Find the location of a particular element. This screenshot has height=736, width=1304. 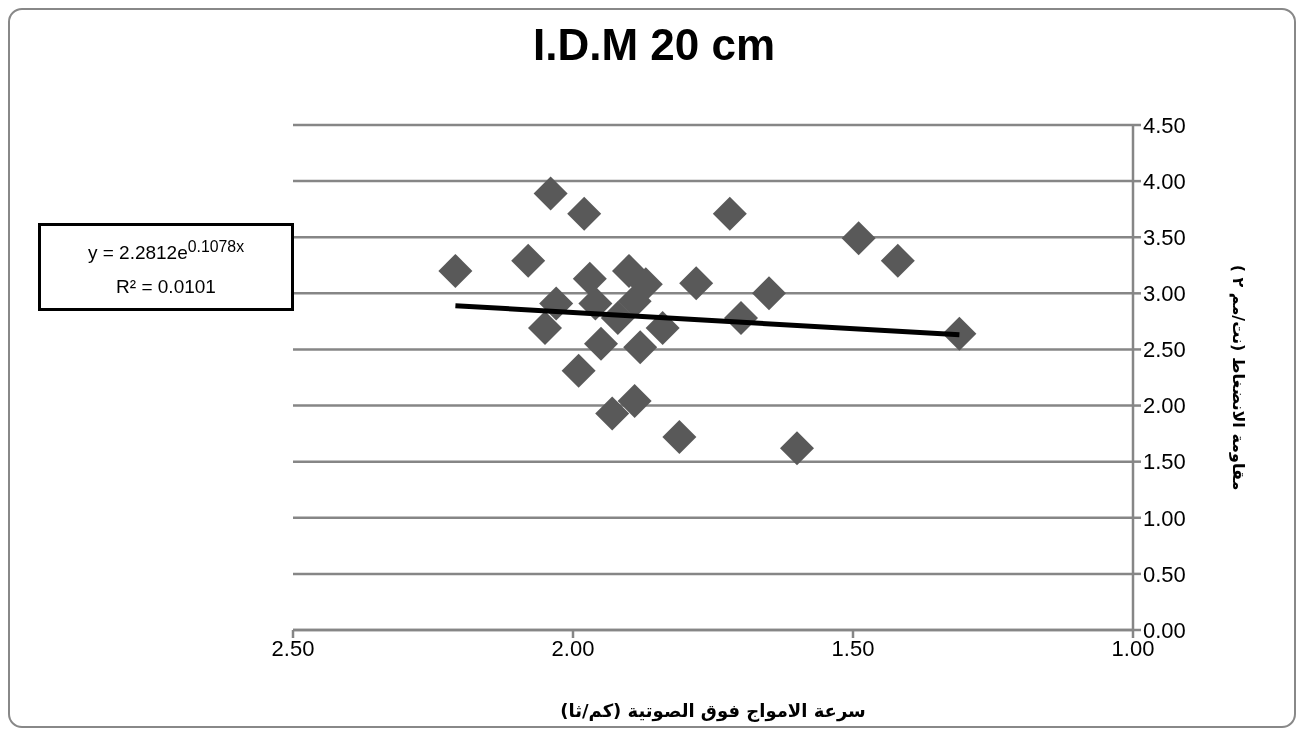

y-tick-label: 2.00 is located at coordinates (1164, 406).